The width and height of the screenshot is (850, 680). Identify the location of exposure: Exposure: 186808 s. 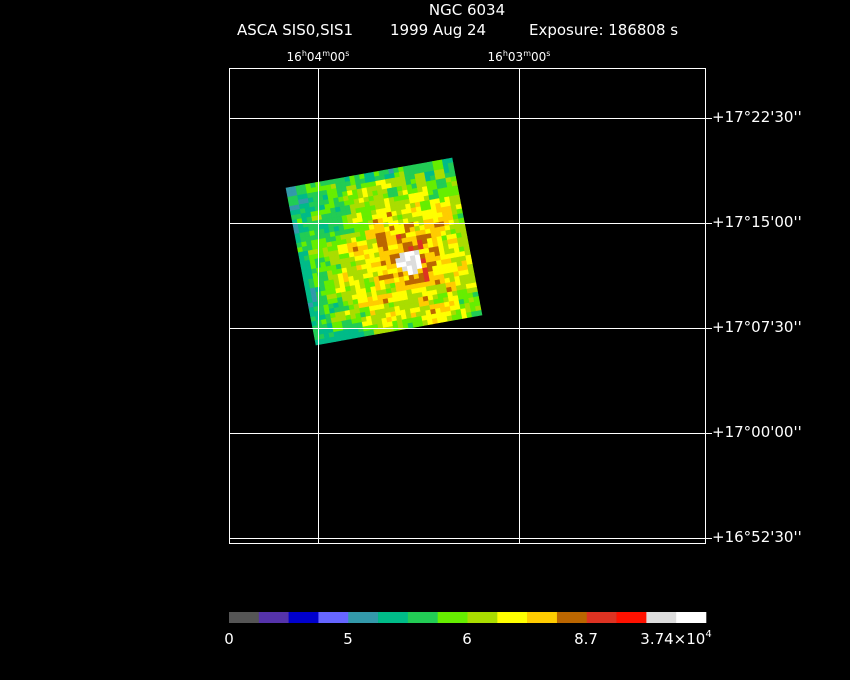
(603, 30).